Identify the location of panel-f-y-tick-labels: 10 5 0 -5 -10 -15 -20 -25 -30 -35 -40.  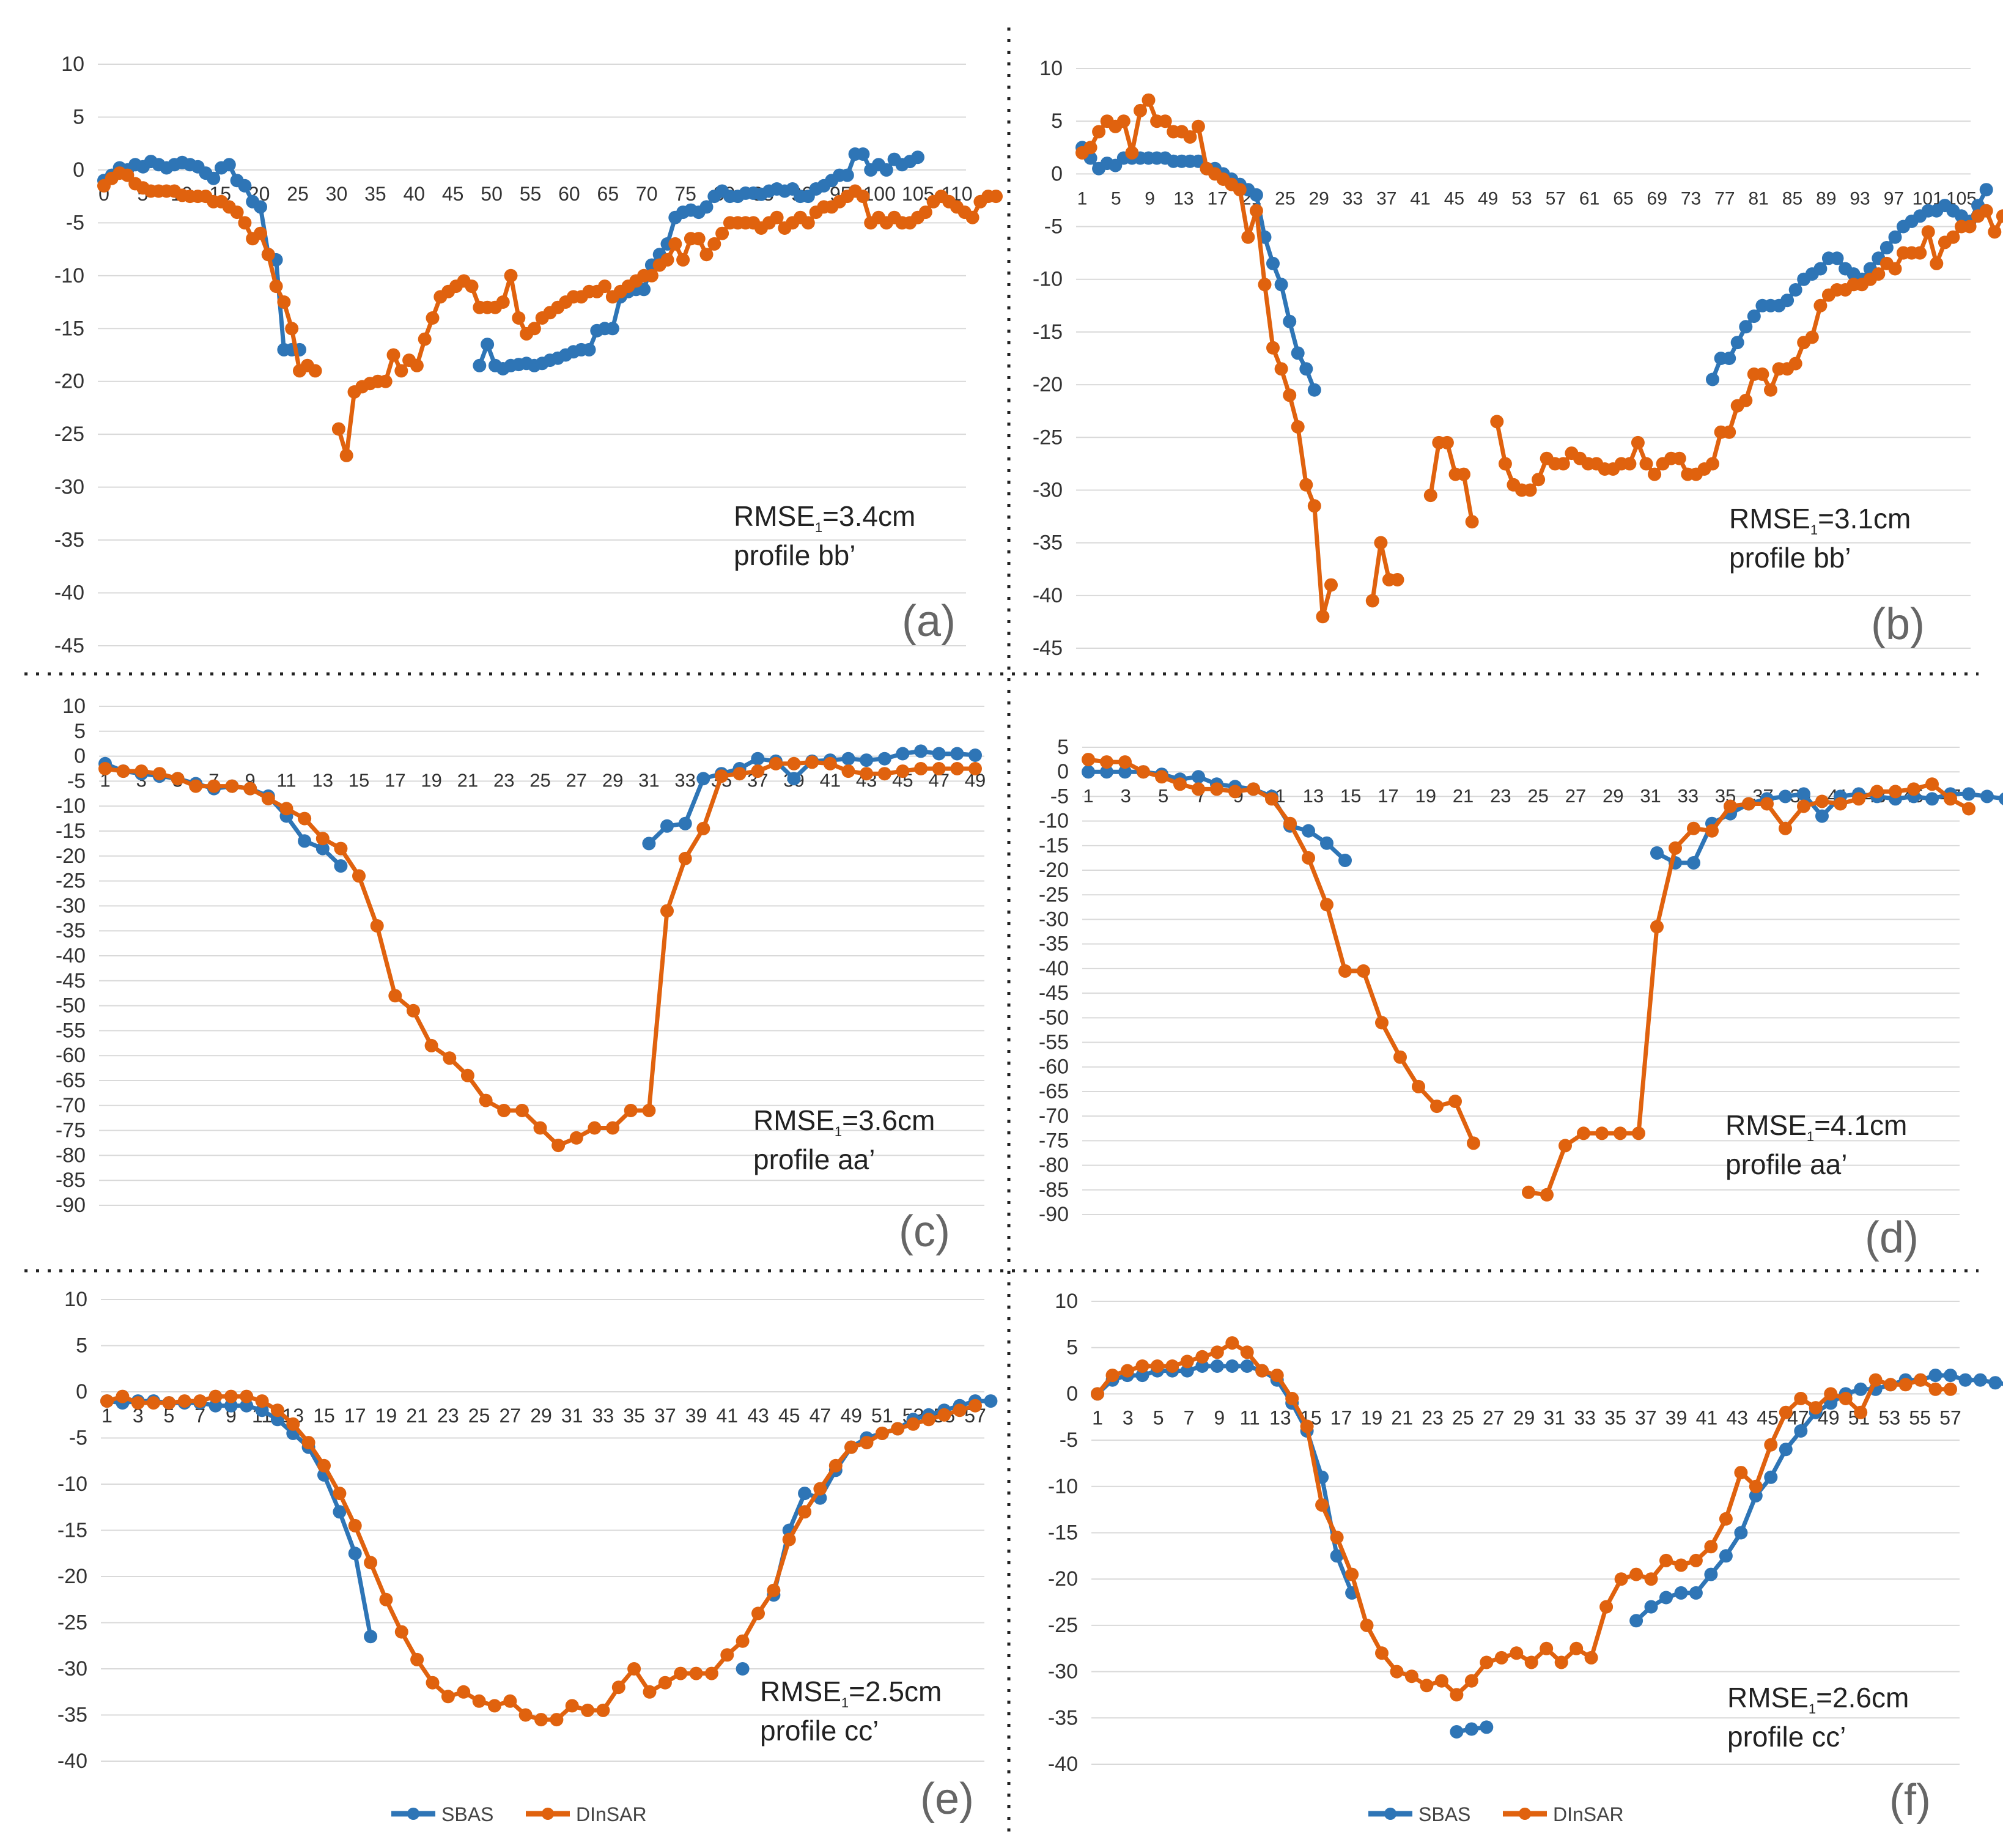
(1063, 1533).